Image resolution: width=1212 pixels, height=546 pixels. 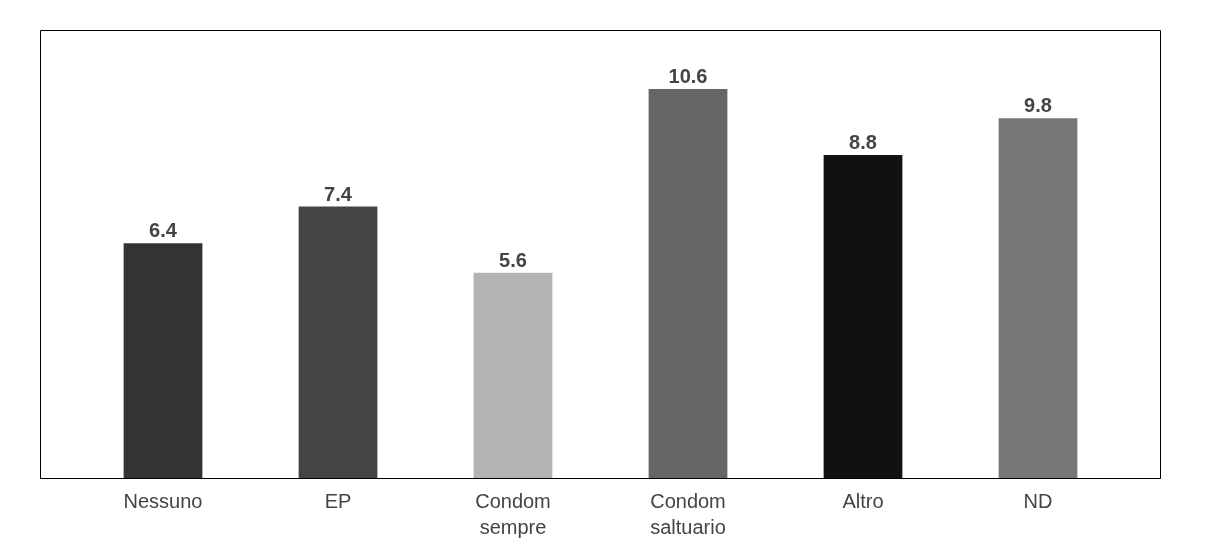 What do you see at coordinates (863, 142) in the screenshot?
I see `data-label: 8.8` at bounding box center [863, 142].